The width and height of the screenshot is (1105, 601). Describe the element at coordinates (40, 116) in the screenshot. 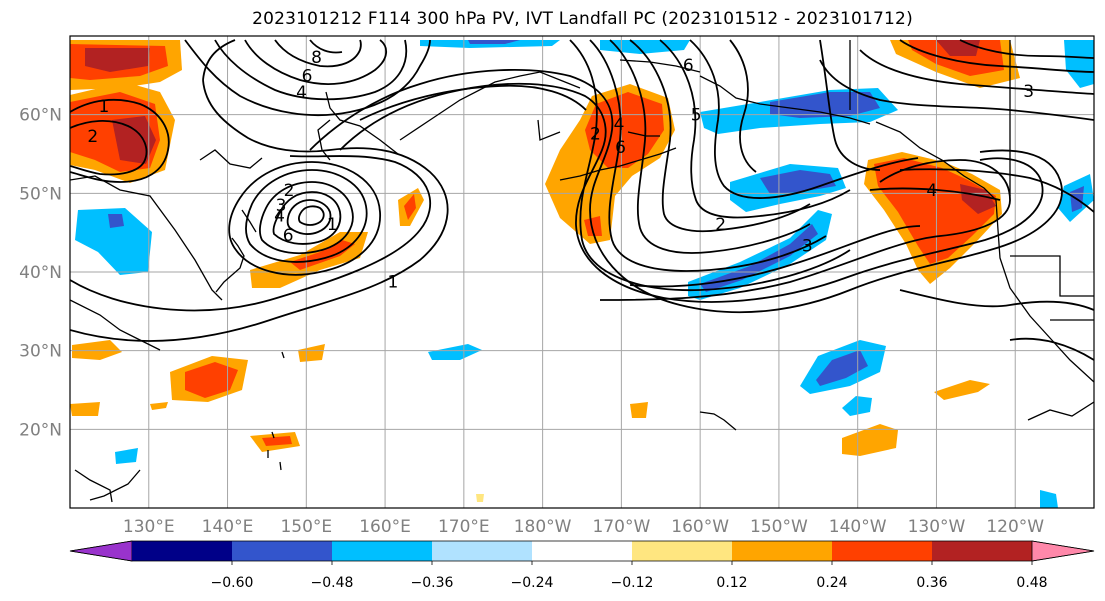

I see `lat-tick-label: 60°N` at that location.